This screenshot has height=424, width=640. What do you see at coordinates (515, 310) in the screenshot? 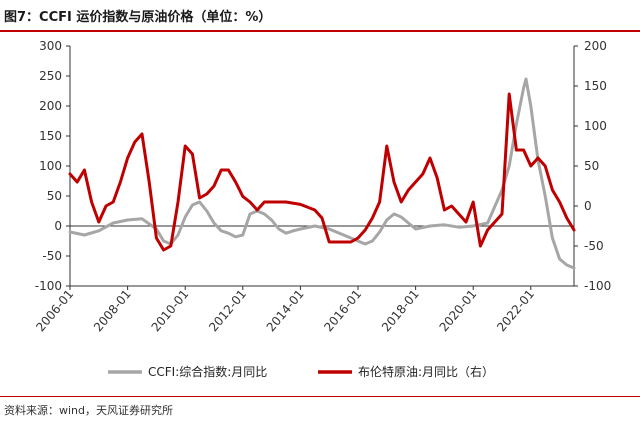
I see `x-tick-label: 2022-01` at bounding box center [515, 310].